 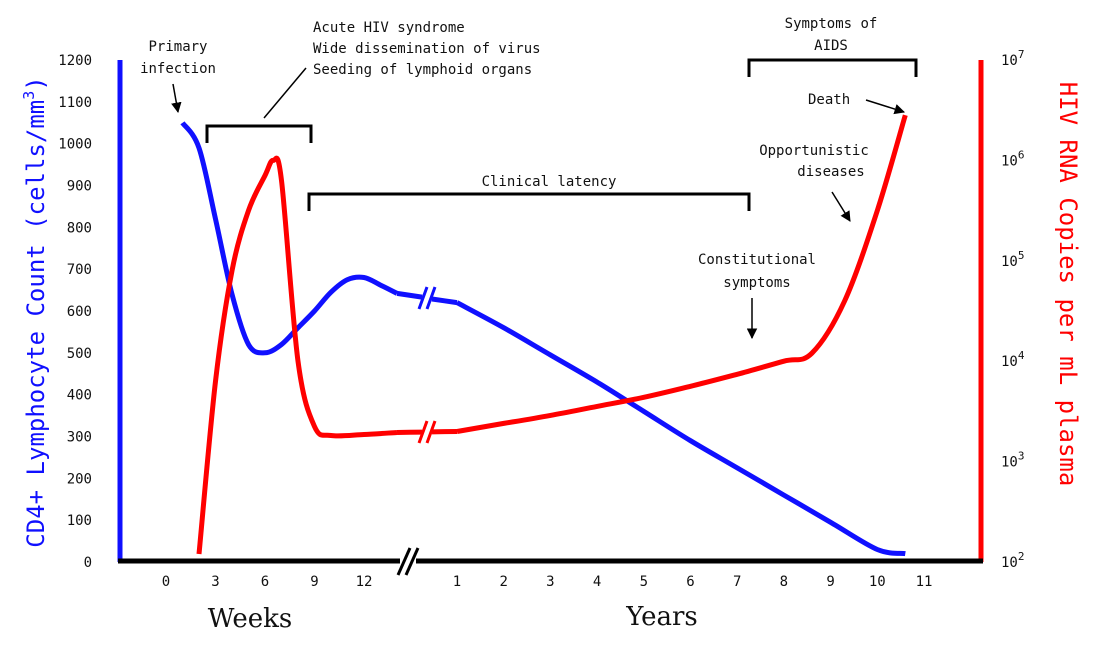 I want to click on rna-break-gap, so click(x=427, y=431).